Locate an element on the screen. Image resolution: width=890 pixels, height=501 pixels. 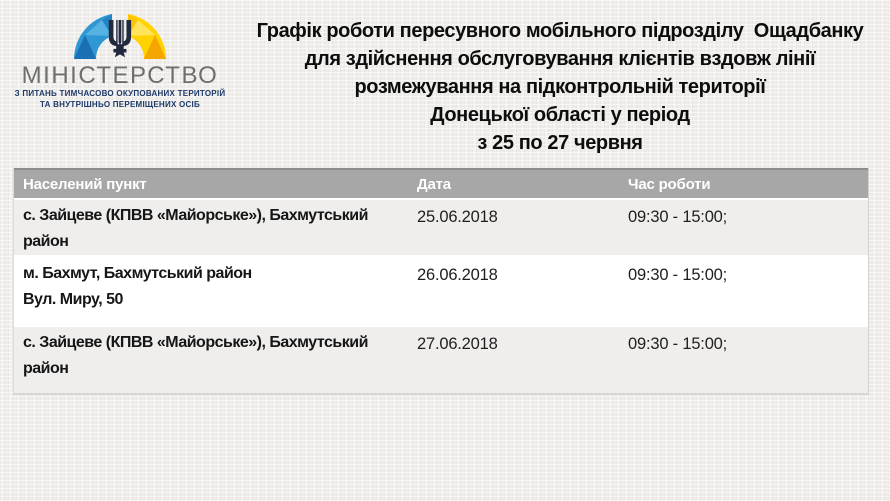
title-line-3: розмежування на підконтрольній території is located at coordinates (560, 87).